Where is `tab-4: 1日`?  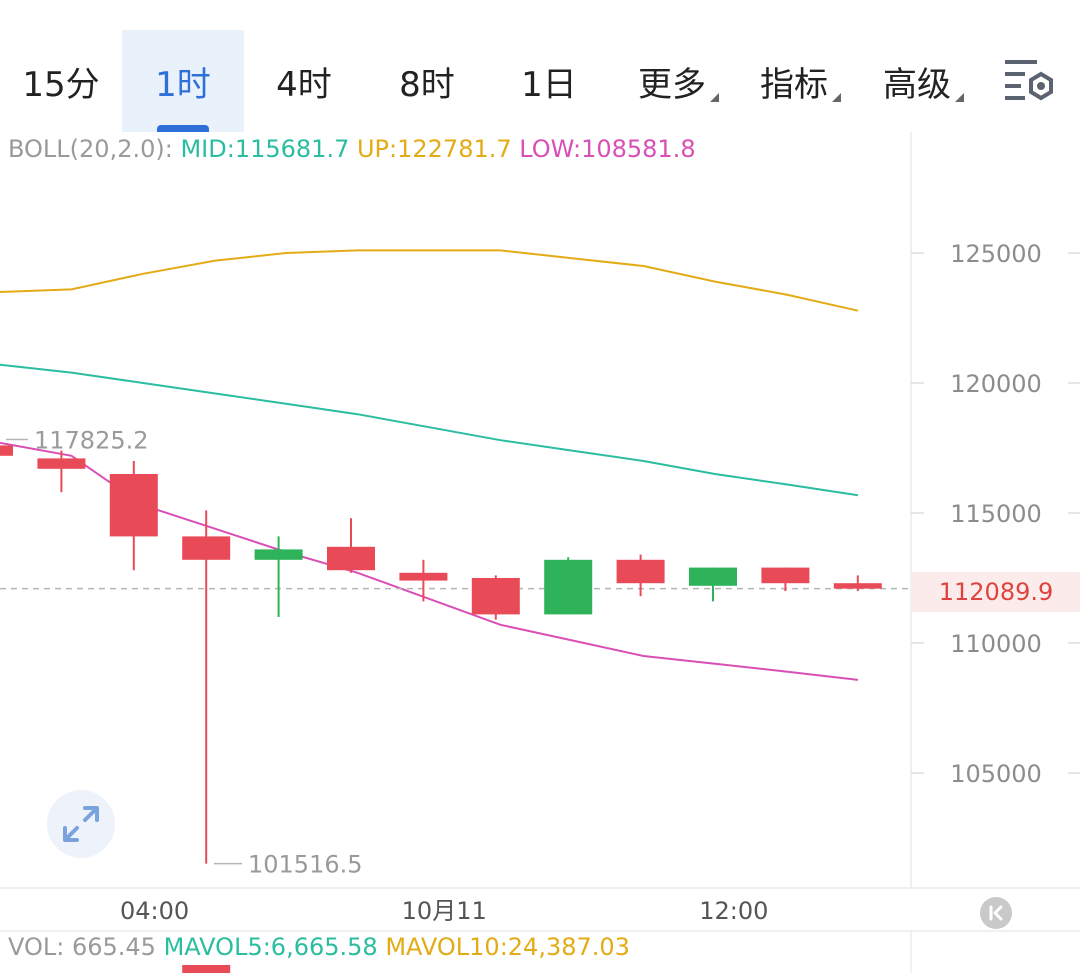
tab-4: 1日 is located at coordinates (549, 81).